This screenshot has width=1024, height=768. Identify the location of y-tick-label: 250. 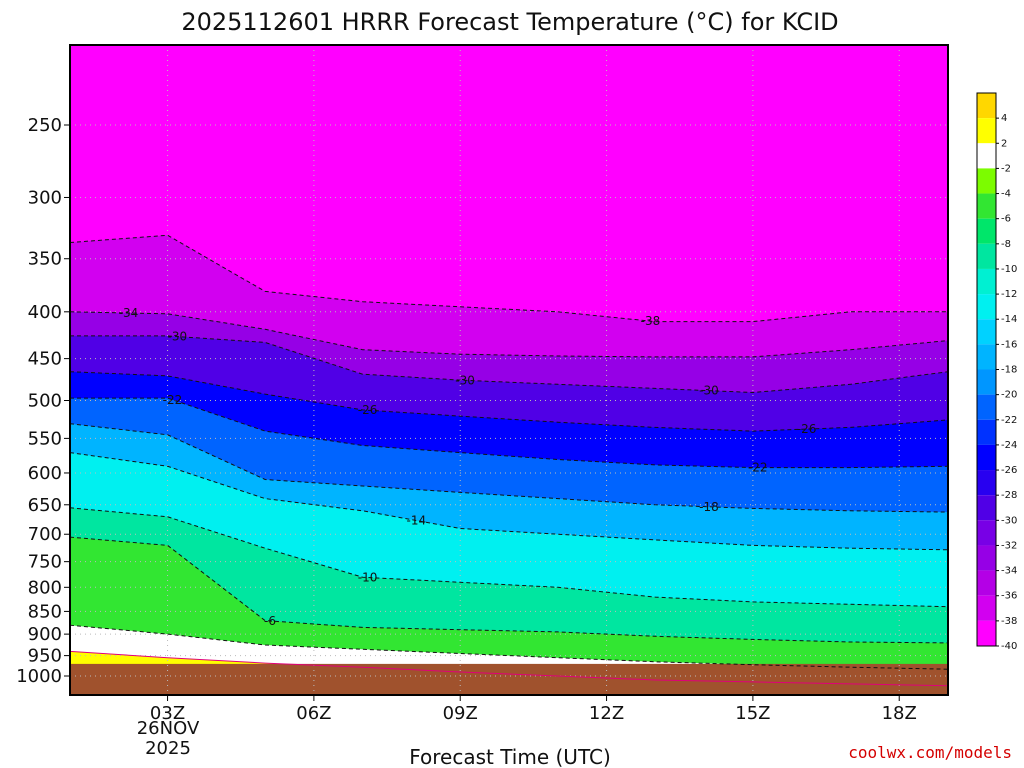
(45, 125).